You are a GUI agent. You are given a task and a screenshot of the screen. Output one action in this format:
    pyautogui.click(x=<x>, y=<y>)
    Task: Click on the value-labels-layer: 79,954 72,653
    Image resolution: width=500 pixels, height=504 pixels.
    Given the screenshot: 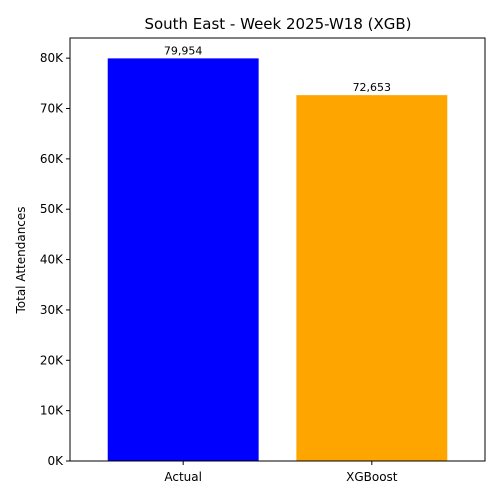 What is the action you would take?
    pyautogui.click(x=277, y=69)
    